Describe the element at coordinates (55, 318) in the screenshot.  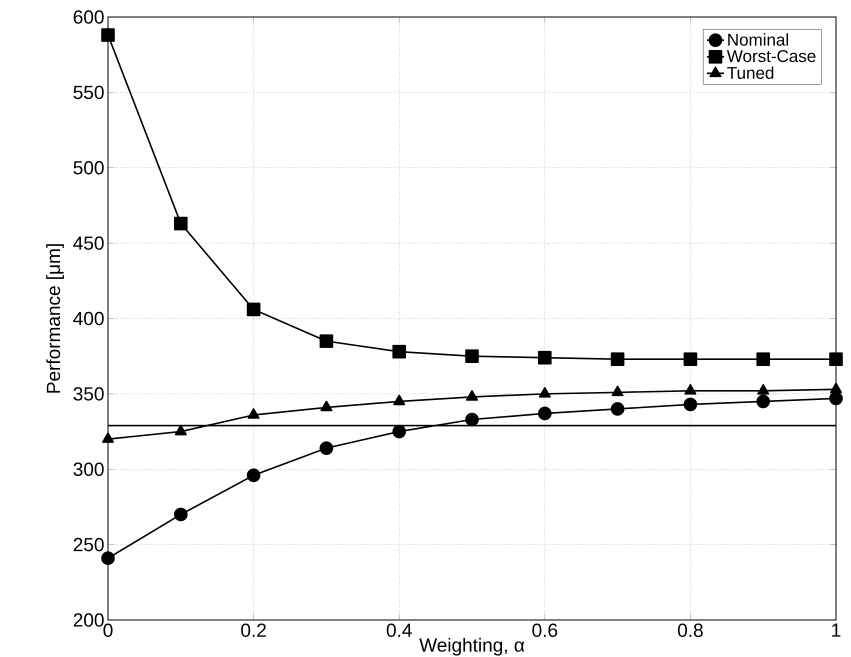
I see `y-axis-title: Performance [μm]` at that location.